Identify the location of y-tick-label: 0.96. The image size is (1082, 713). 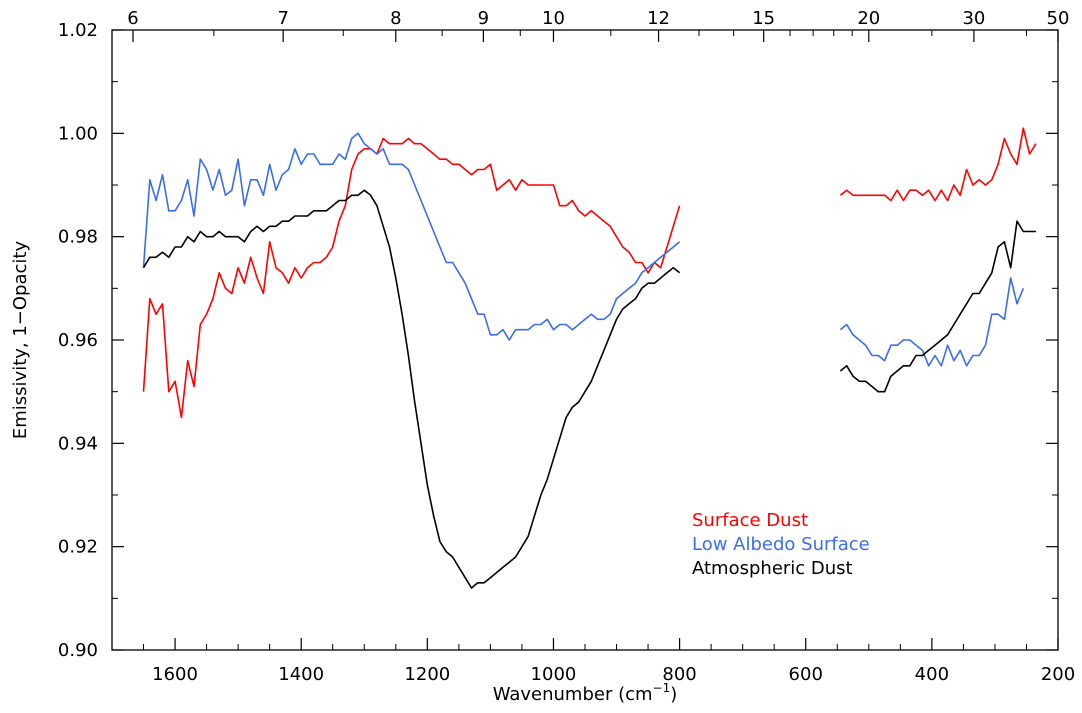
(78, 340).